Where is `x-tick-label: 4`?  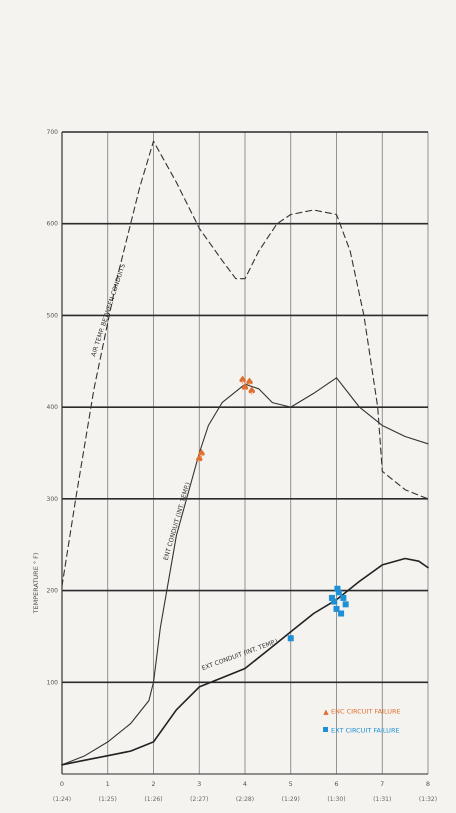 x-tick-label: 4 is located at coordinates (245, 784).